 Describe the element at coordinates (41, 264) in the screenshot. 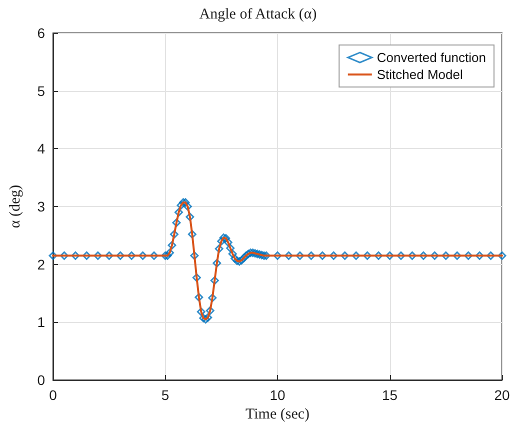

I see `y-tick-label: 2` at that location.